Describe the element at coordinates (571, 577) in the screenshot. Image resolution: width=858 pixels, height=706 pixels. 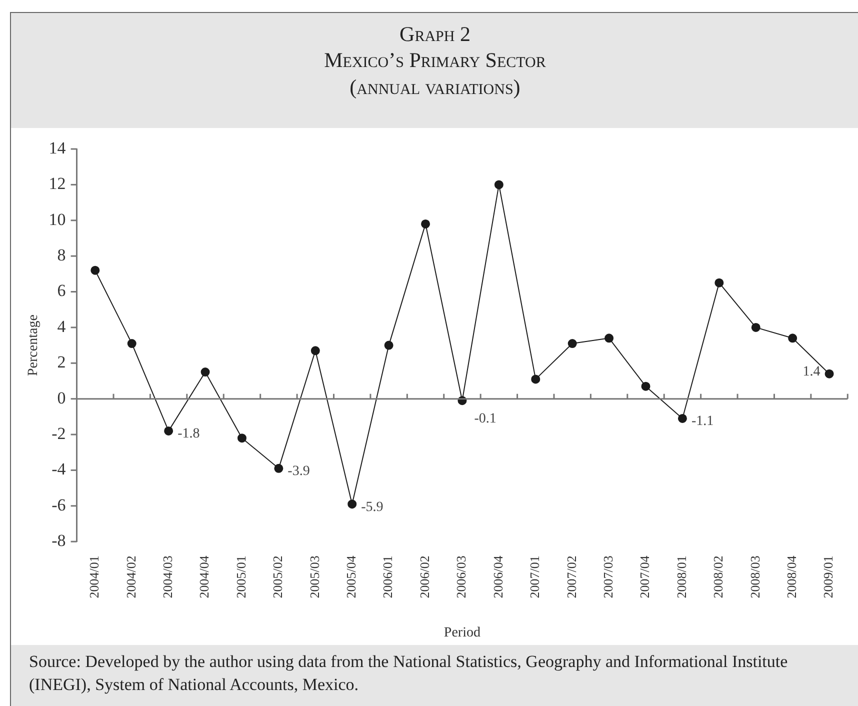
I see `x-tick-label: 2007/02` at that location.